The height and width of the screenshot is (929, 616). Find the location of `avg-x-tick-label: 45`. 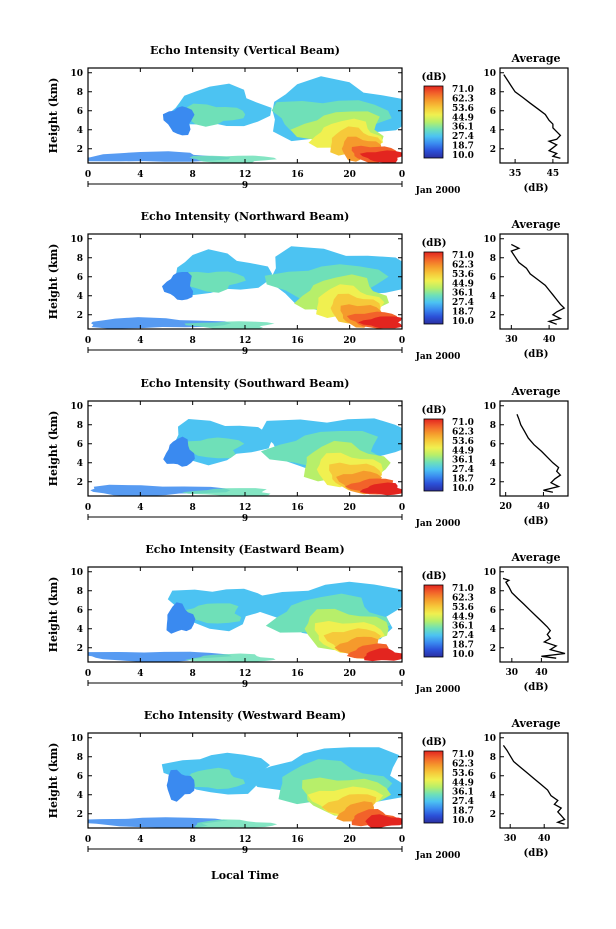

avg-x-tick-label: 45 is located at coordinates (553, 174).